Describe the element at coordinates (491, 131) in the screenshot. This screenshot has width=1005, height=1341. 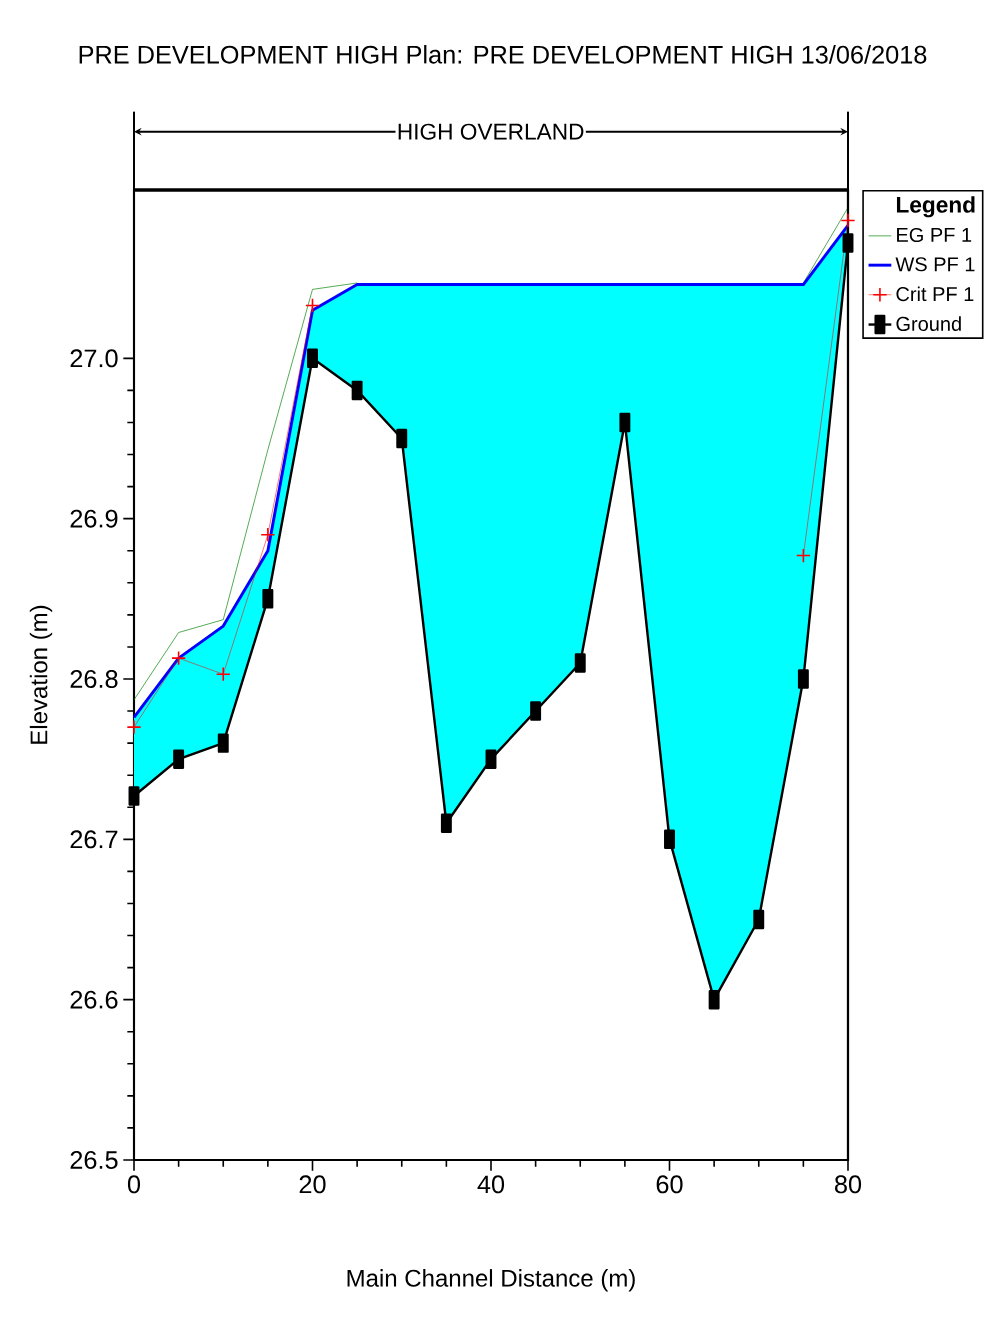
I see `text: HIGH OVERLAND` at that location.